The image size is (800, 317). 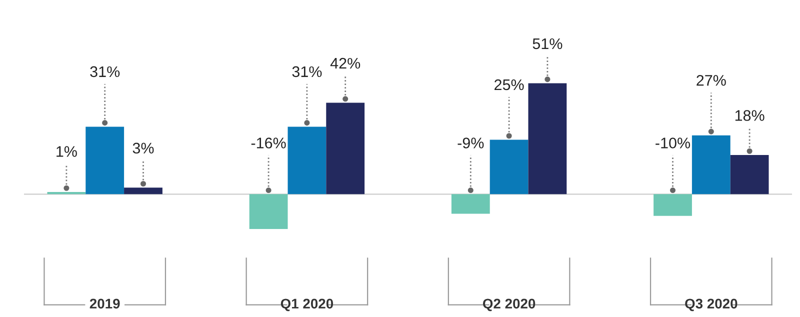 I want to click on x-tick-label: 2019, so click(x=105, y=303).